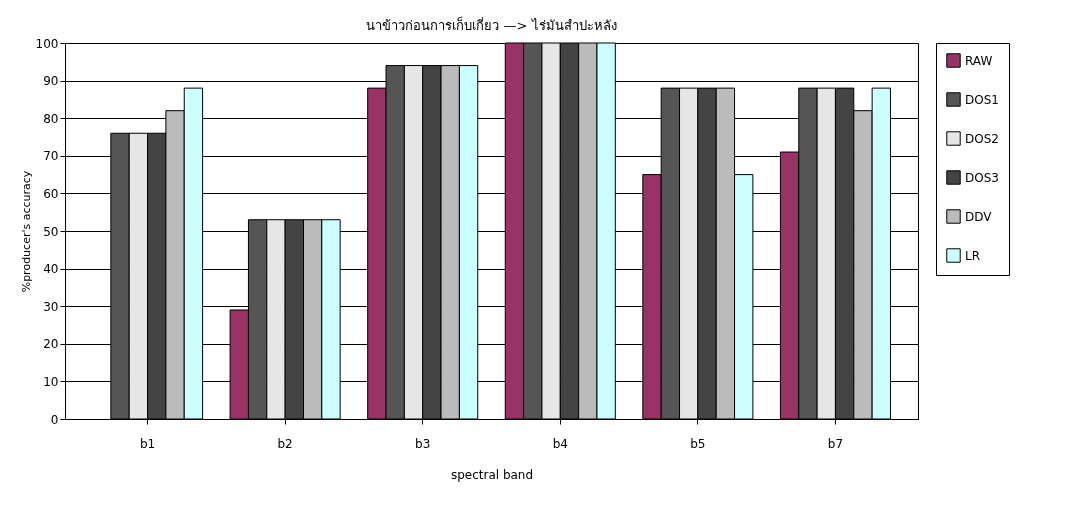  What do you see at coordinates (51, 306) in the screenshot?
I see `y-tick-label: 30` at bounding box center [51, 306].